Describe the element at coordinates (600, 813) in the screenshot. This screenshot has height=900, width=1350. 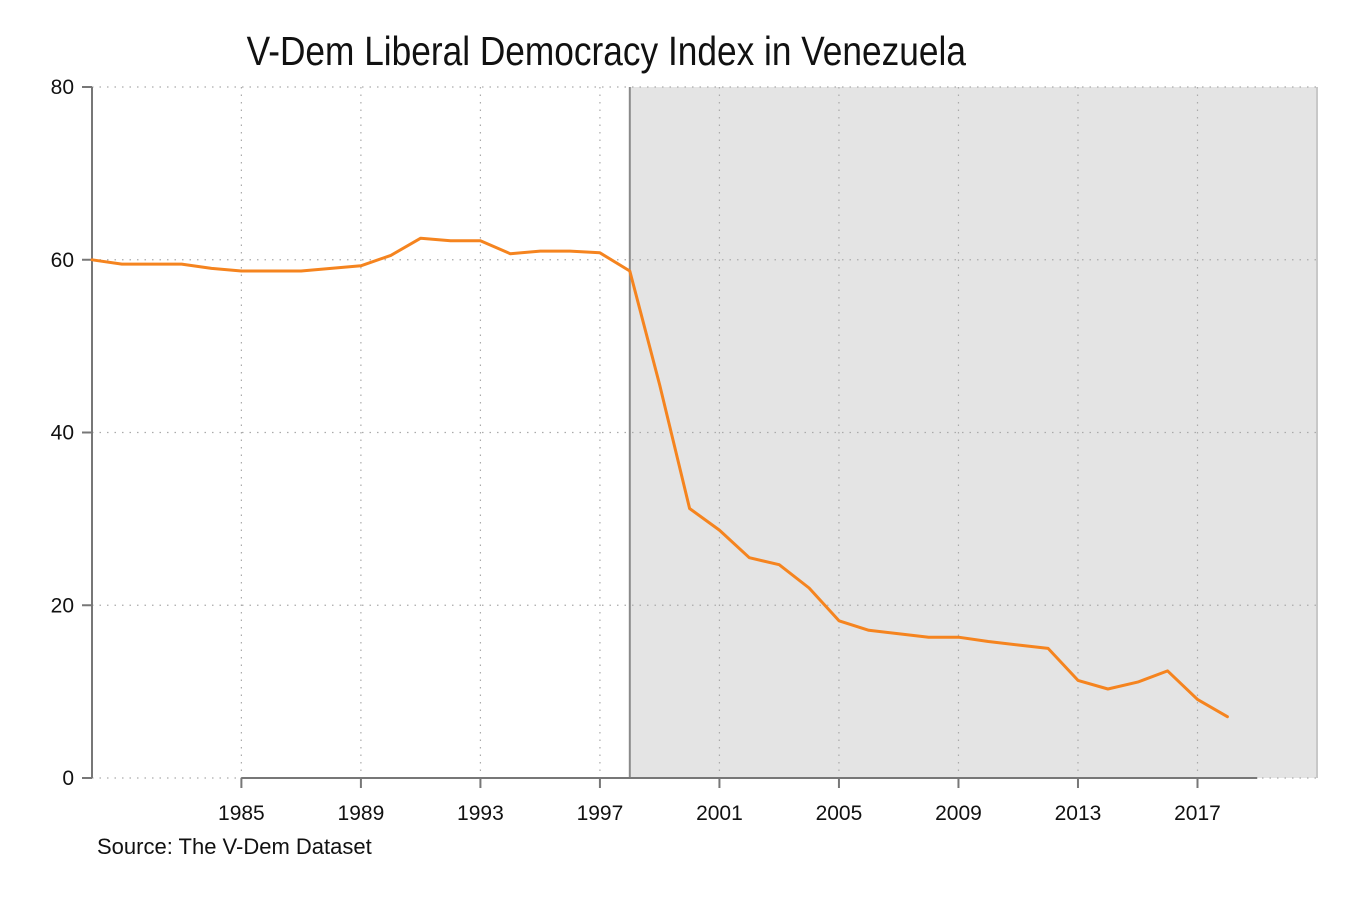
I see `x-tick-label: 1997` at that location.